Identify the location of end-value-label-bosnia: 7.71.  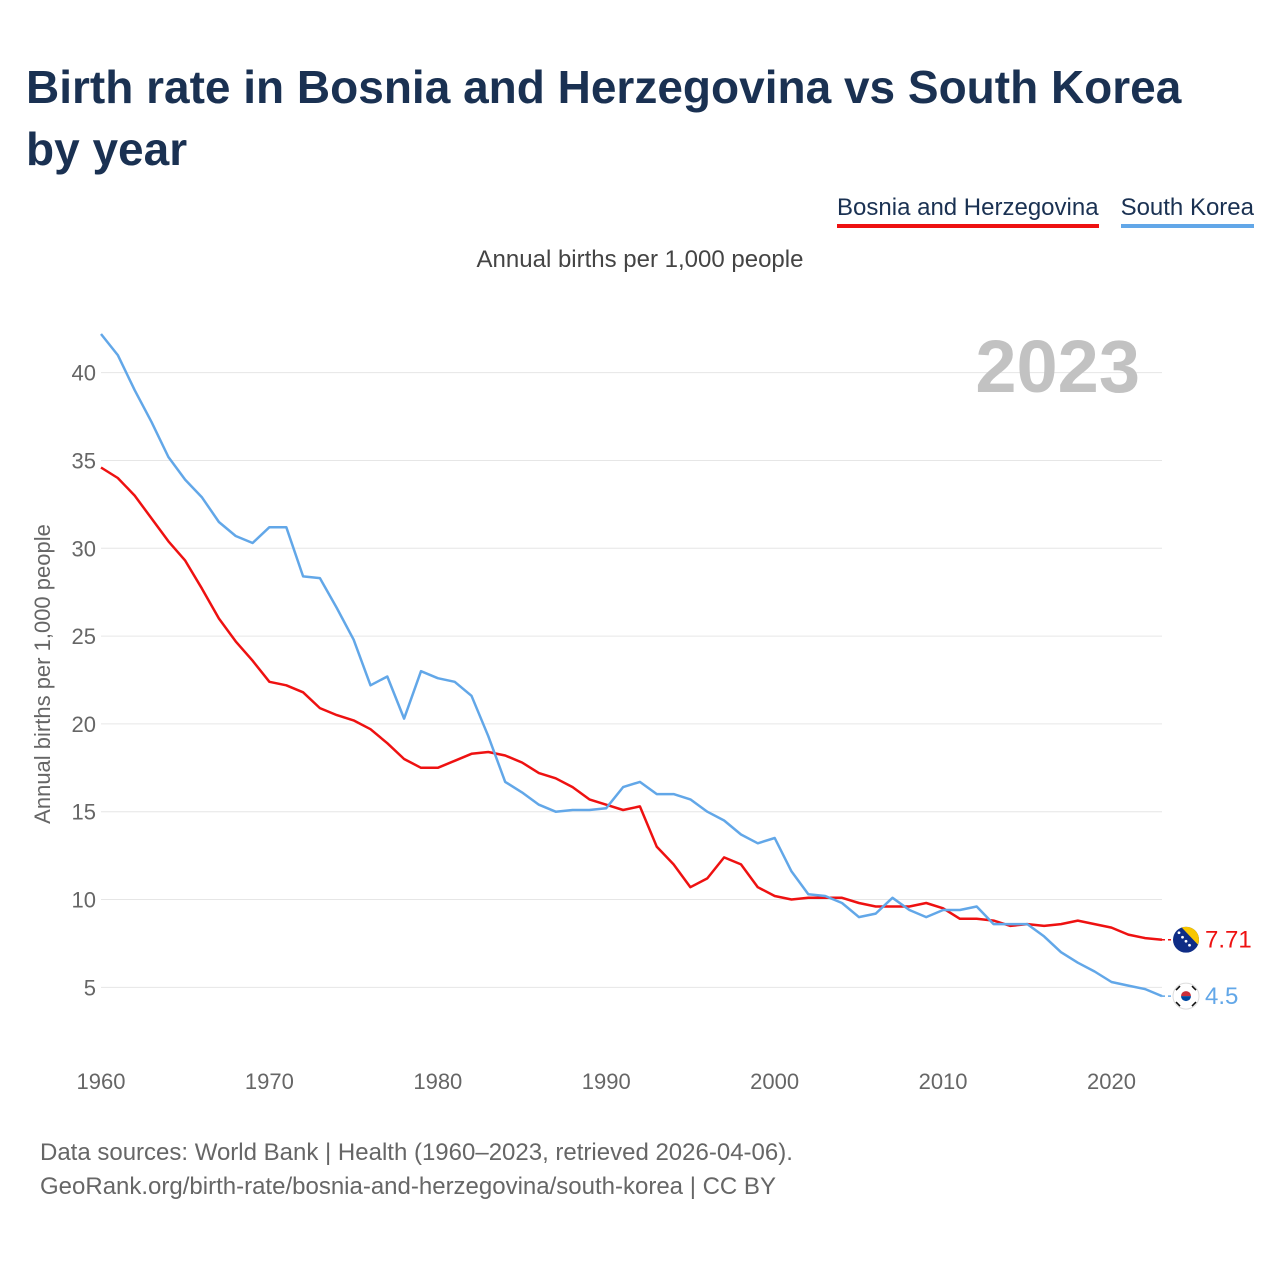
(1228, 940).